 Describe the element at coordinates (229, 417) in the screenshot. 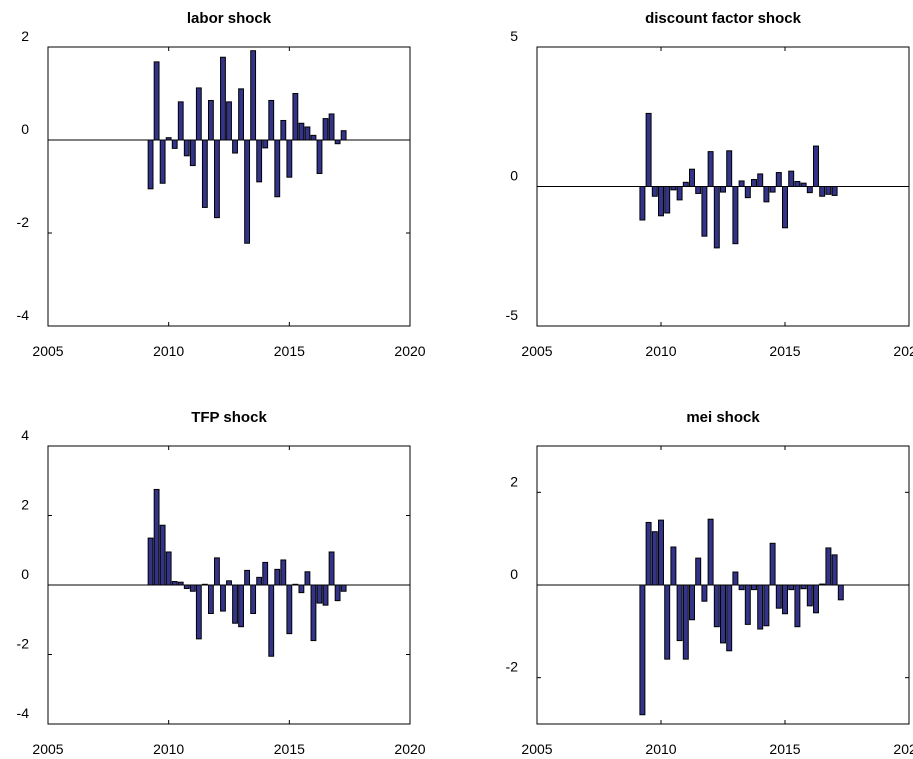

I see `subplot-title: TFP shock` at that location.